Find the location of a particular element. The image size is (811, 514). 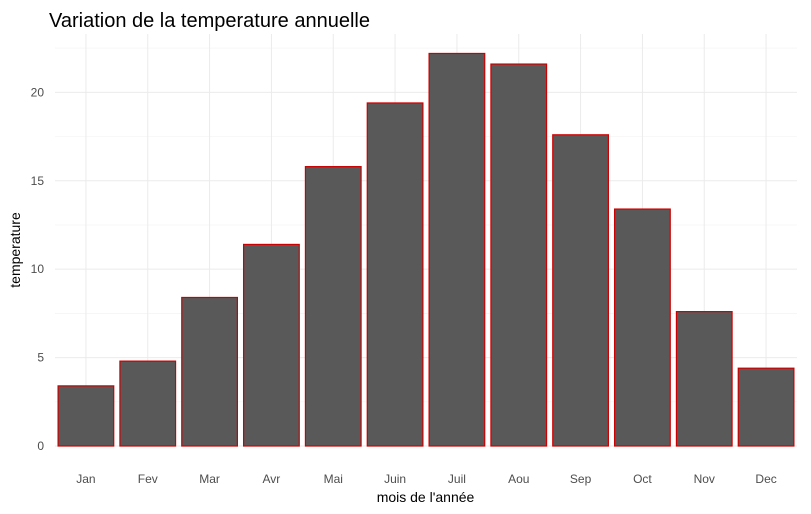

x-tick-label: Avr is located at coordinates (272, 479).